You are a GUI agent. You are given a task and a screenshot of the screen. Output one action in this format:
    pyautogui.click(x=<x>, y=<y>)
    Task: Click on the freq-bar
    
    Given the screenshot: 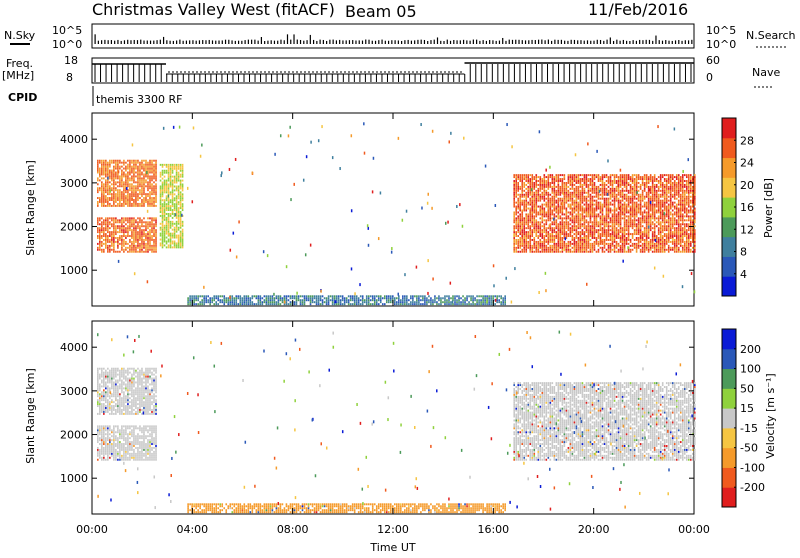 What is the action you would take?
    pyautogui.click(x=326, y=78)
    